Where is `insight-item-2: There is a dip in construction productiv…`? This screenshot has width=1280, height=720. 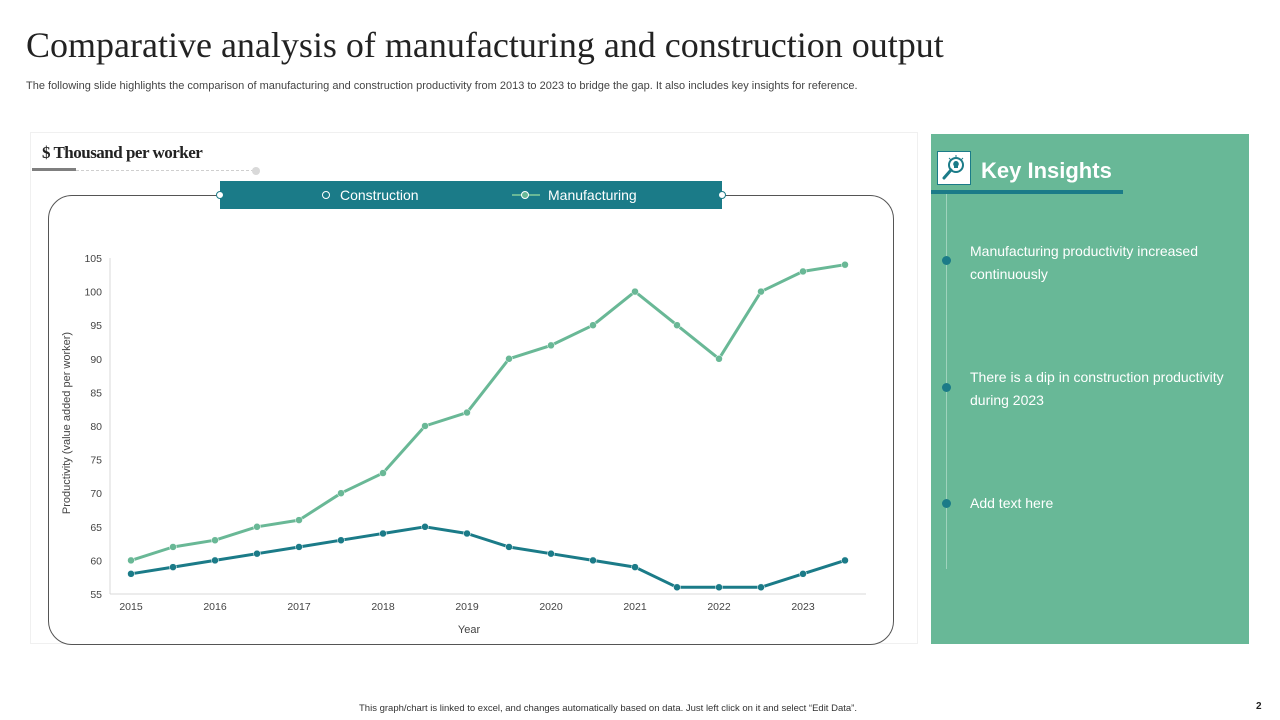
insight-item-2: There is a dip in construction productiv… is located at coordinates (1097, 388).